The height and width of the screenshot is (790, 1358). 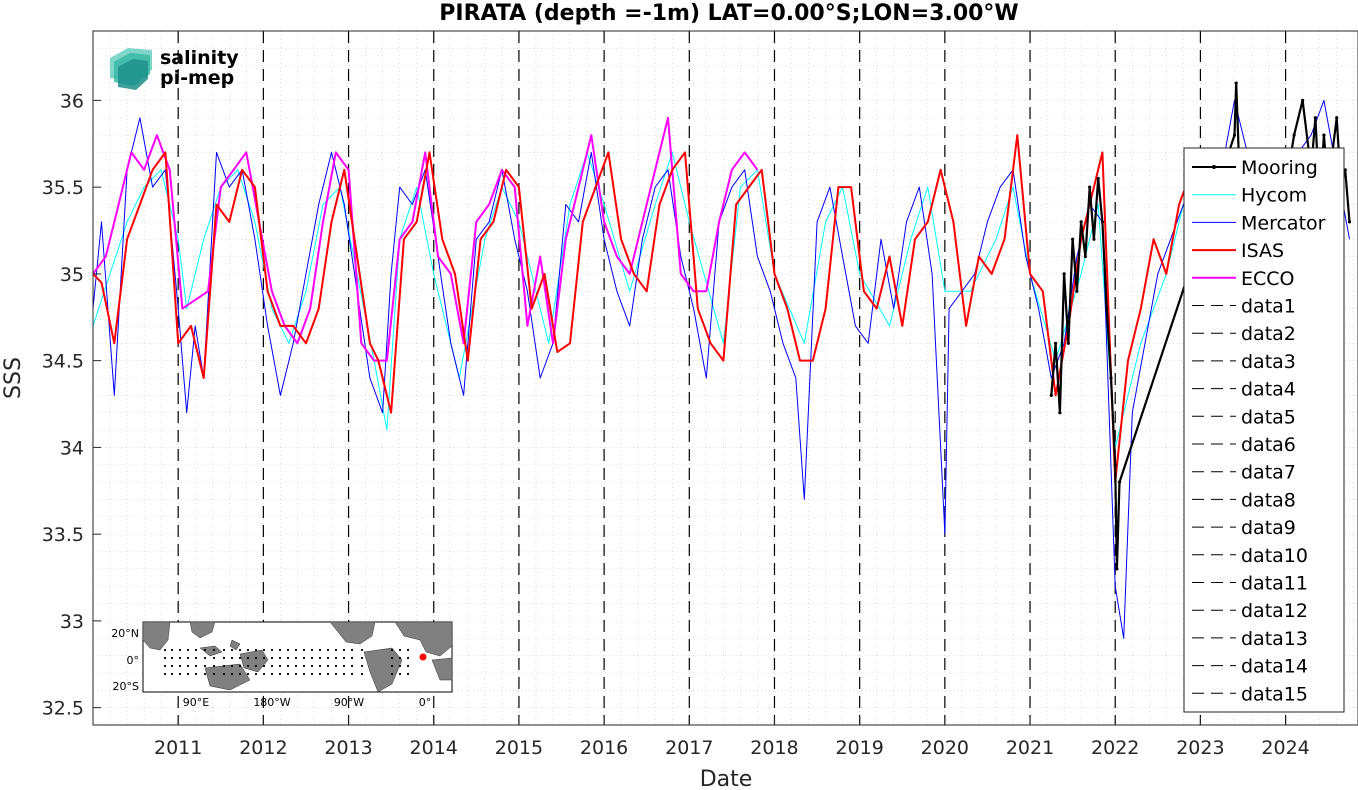 I want to click on x-tick-label: 2014, so click(x=434, y=748).